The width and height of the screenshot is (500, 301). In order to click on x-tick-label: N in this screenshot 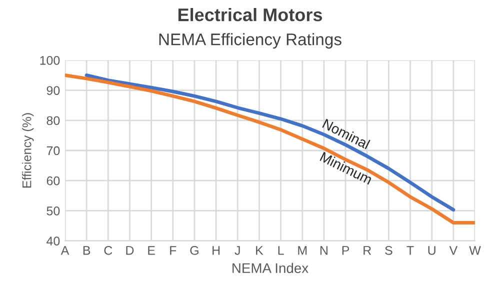, I will do `click(324, 250)`.